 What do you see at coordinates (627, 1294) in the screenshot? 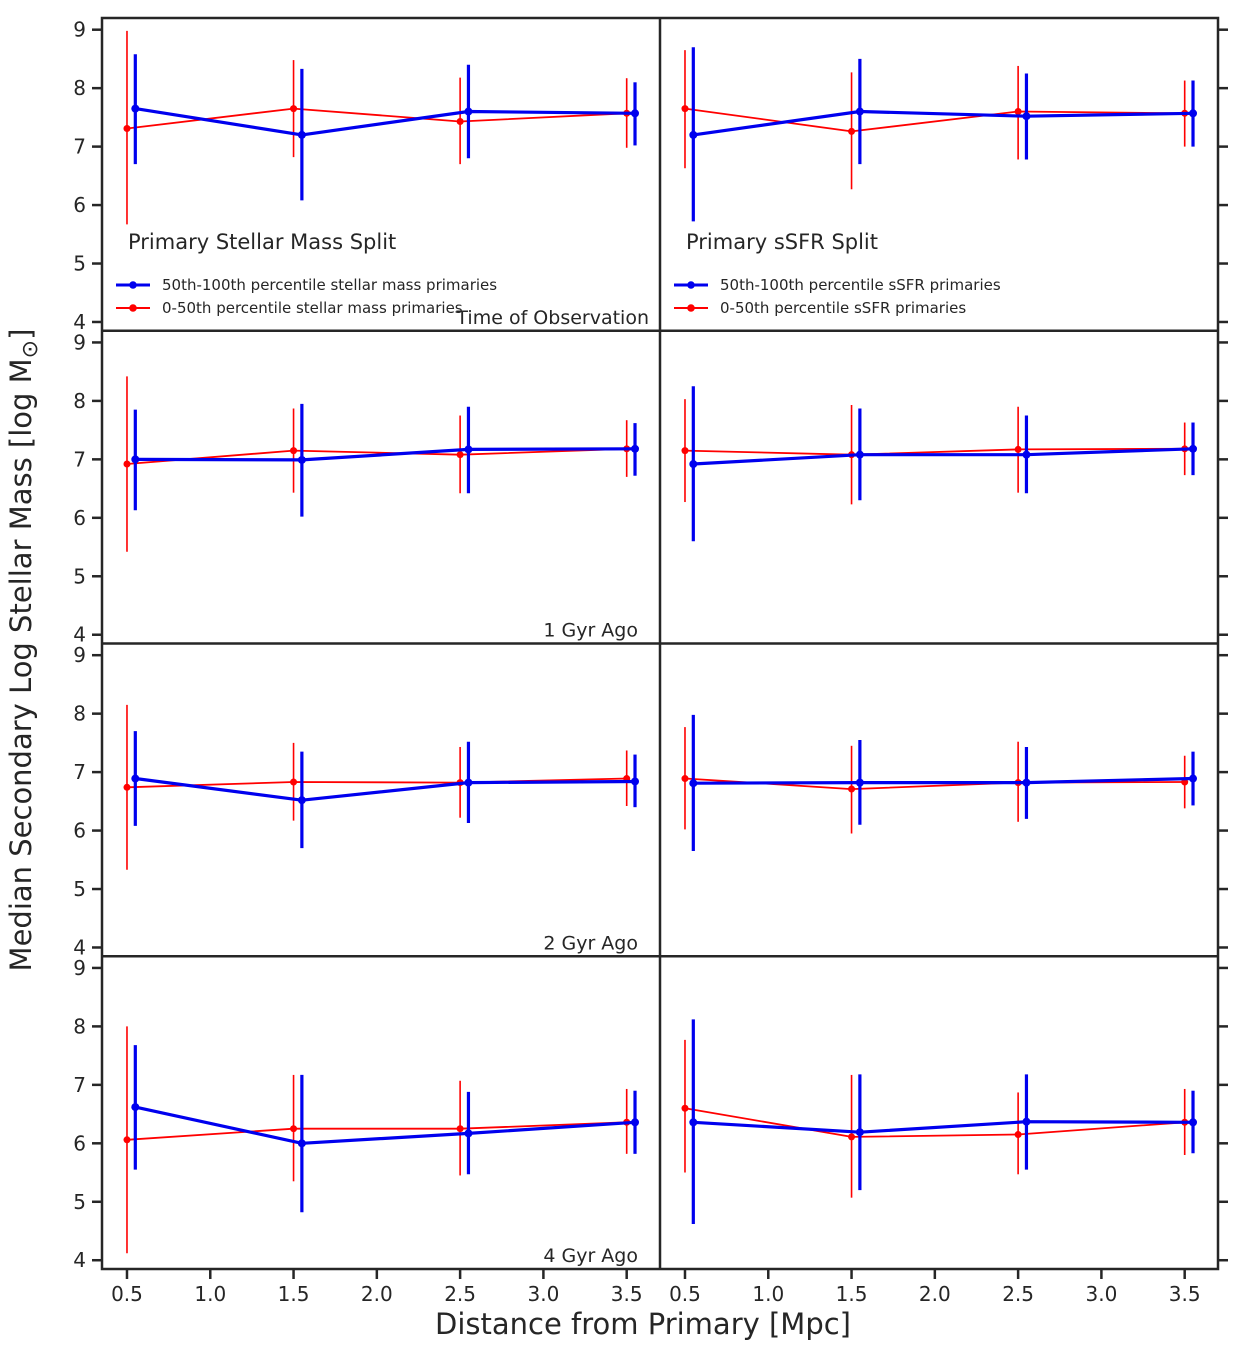
I see `x-tick-label: 3.5` at bounding box center [627, 1294].